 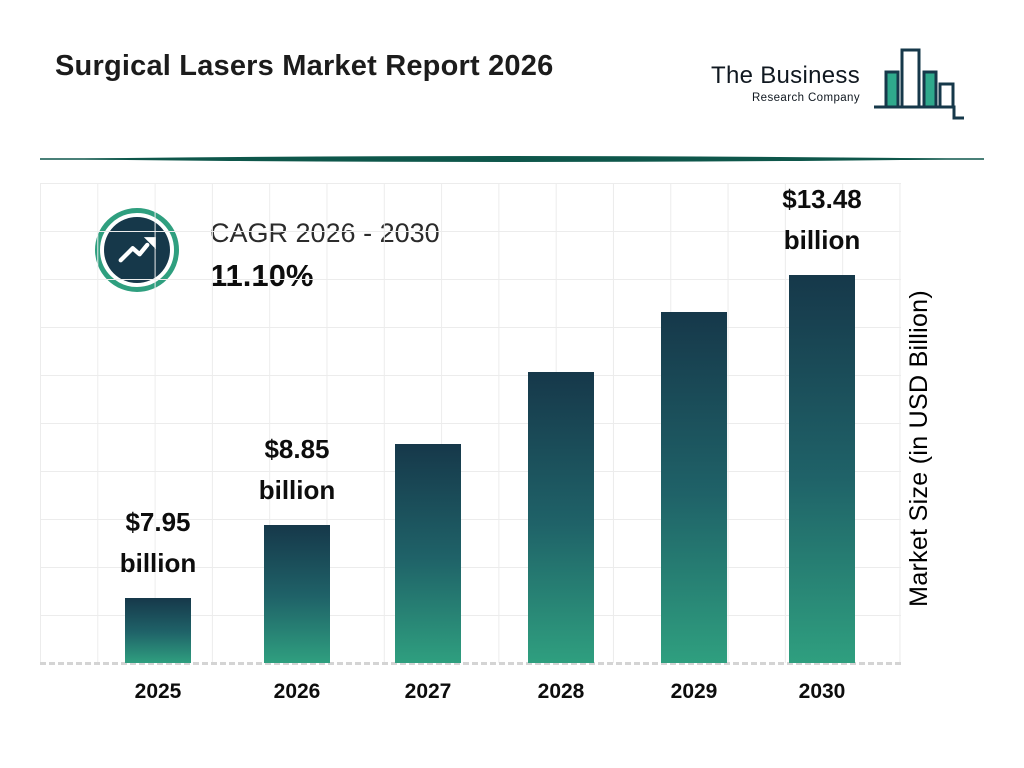 I want to click on y-axis-label: Market Size (in USD Billion), so click(x=919, y=448).